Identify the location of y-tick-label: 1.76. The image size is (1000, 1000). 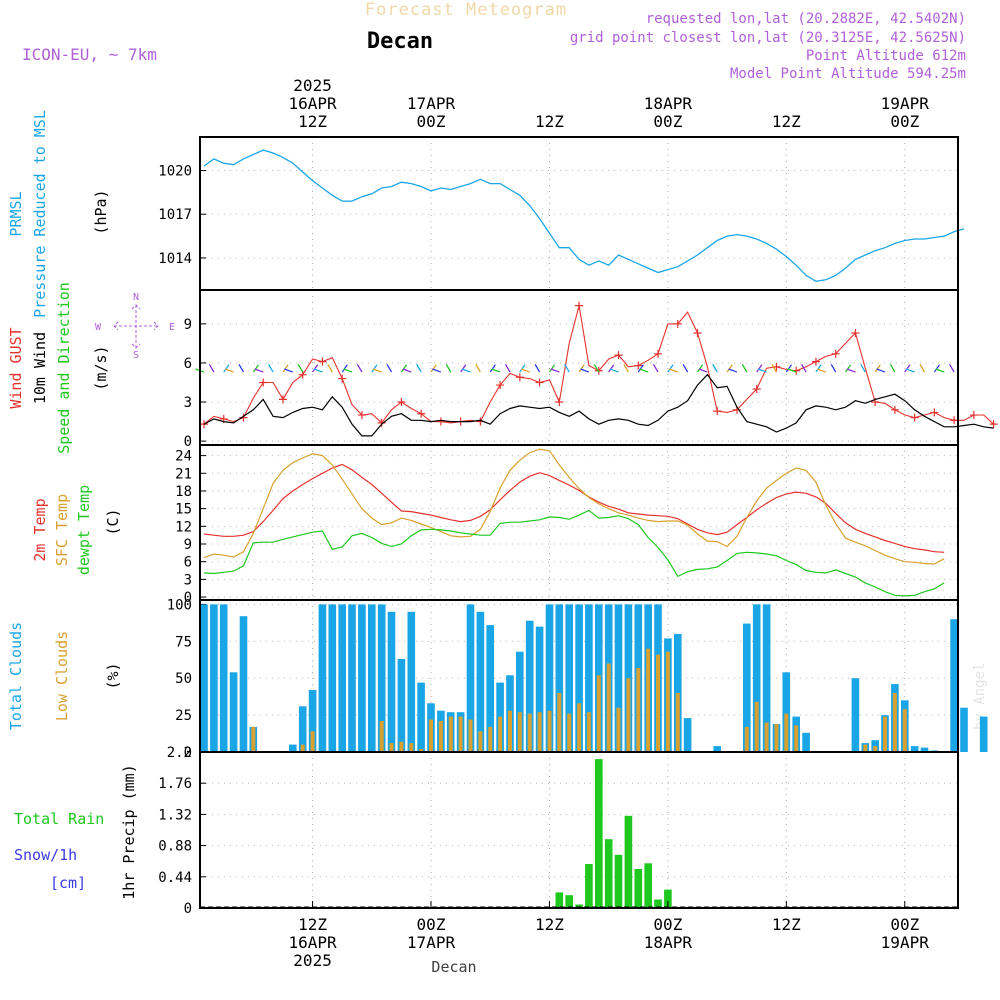
(175, 784).